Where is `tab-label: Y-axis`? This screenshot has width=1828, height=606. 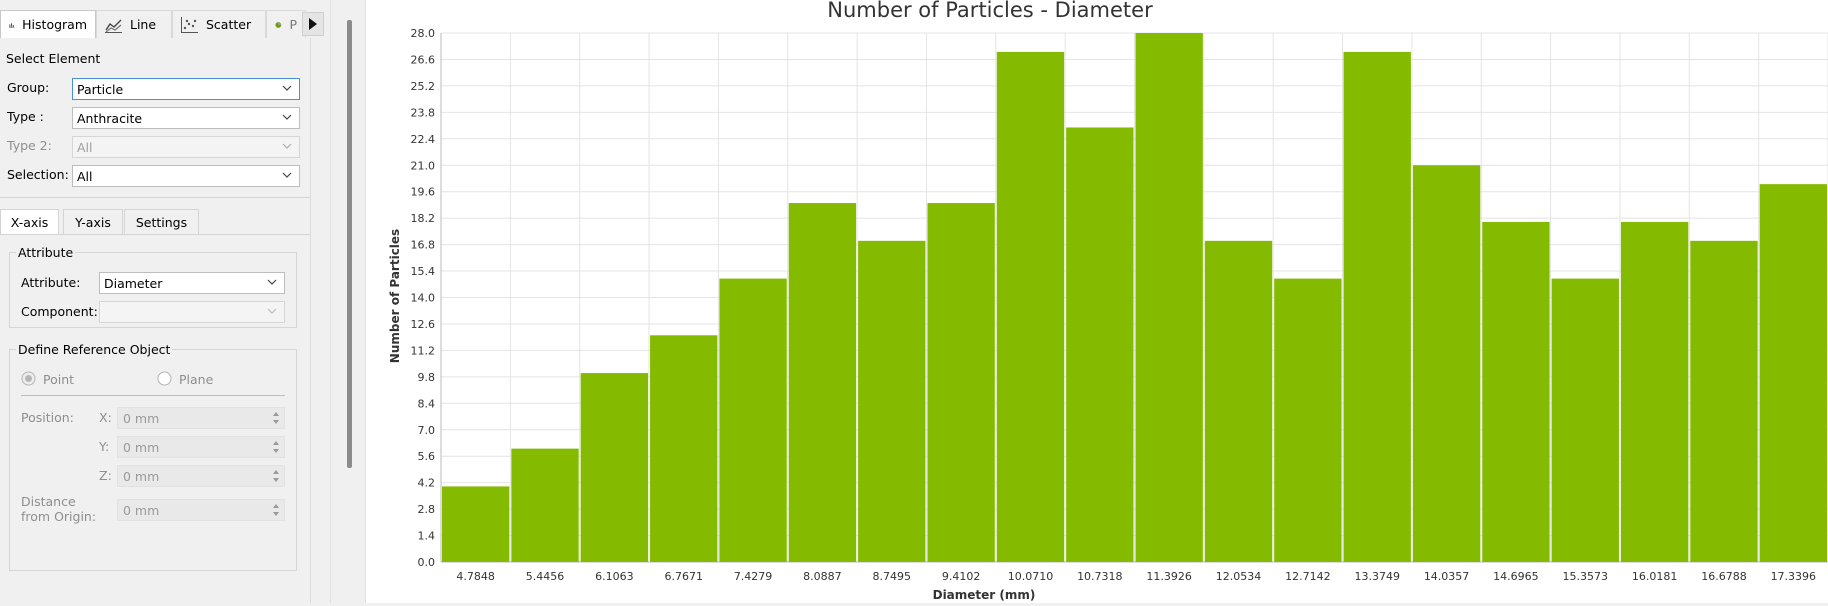 tab-label: Y-axis is located at coordinates (93, 222).